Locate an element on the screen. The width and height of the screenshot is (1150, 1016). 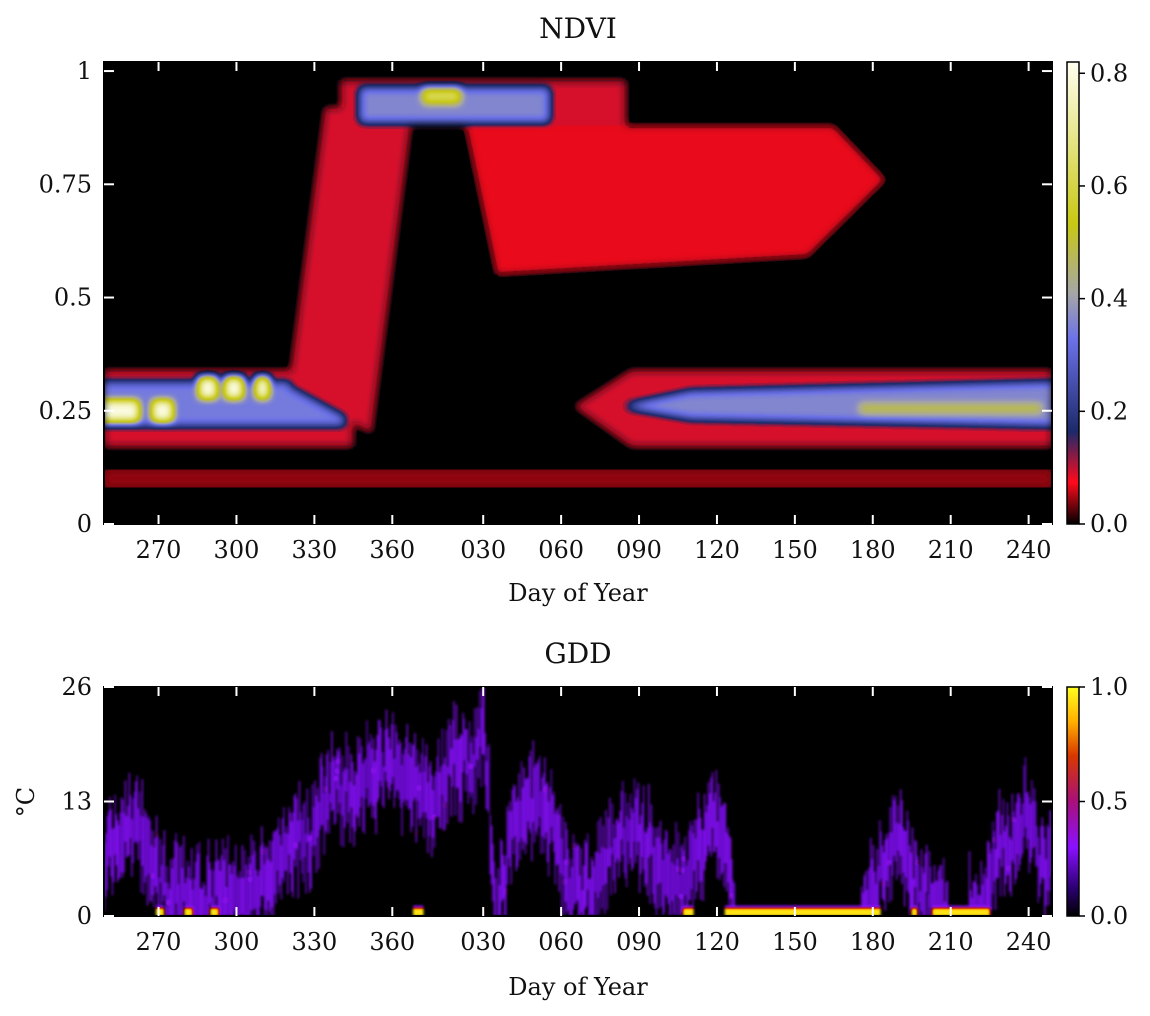
x-tick-label: 030 is located at coordinates (483, 550).